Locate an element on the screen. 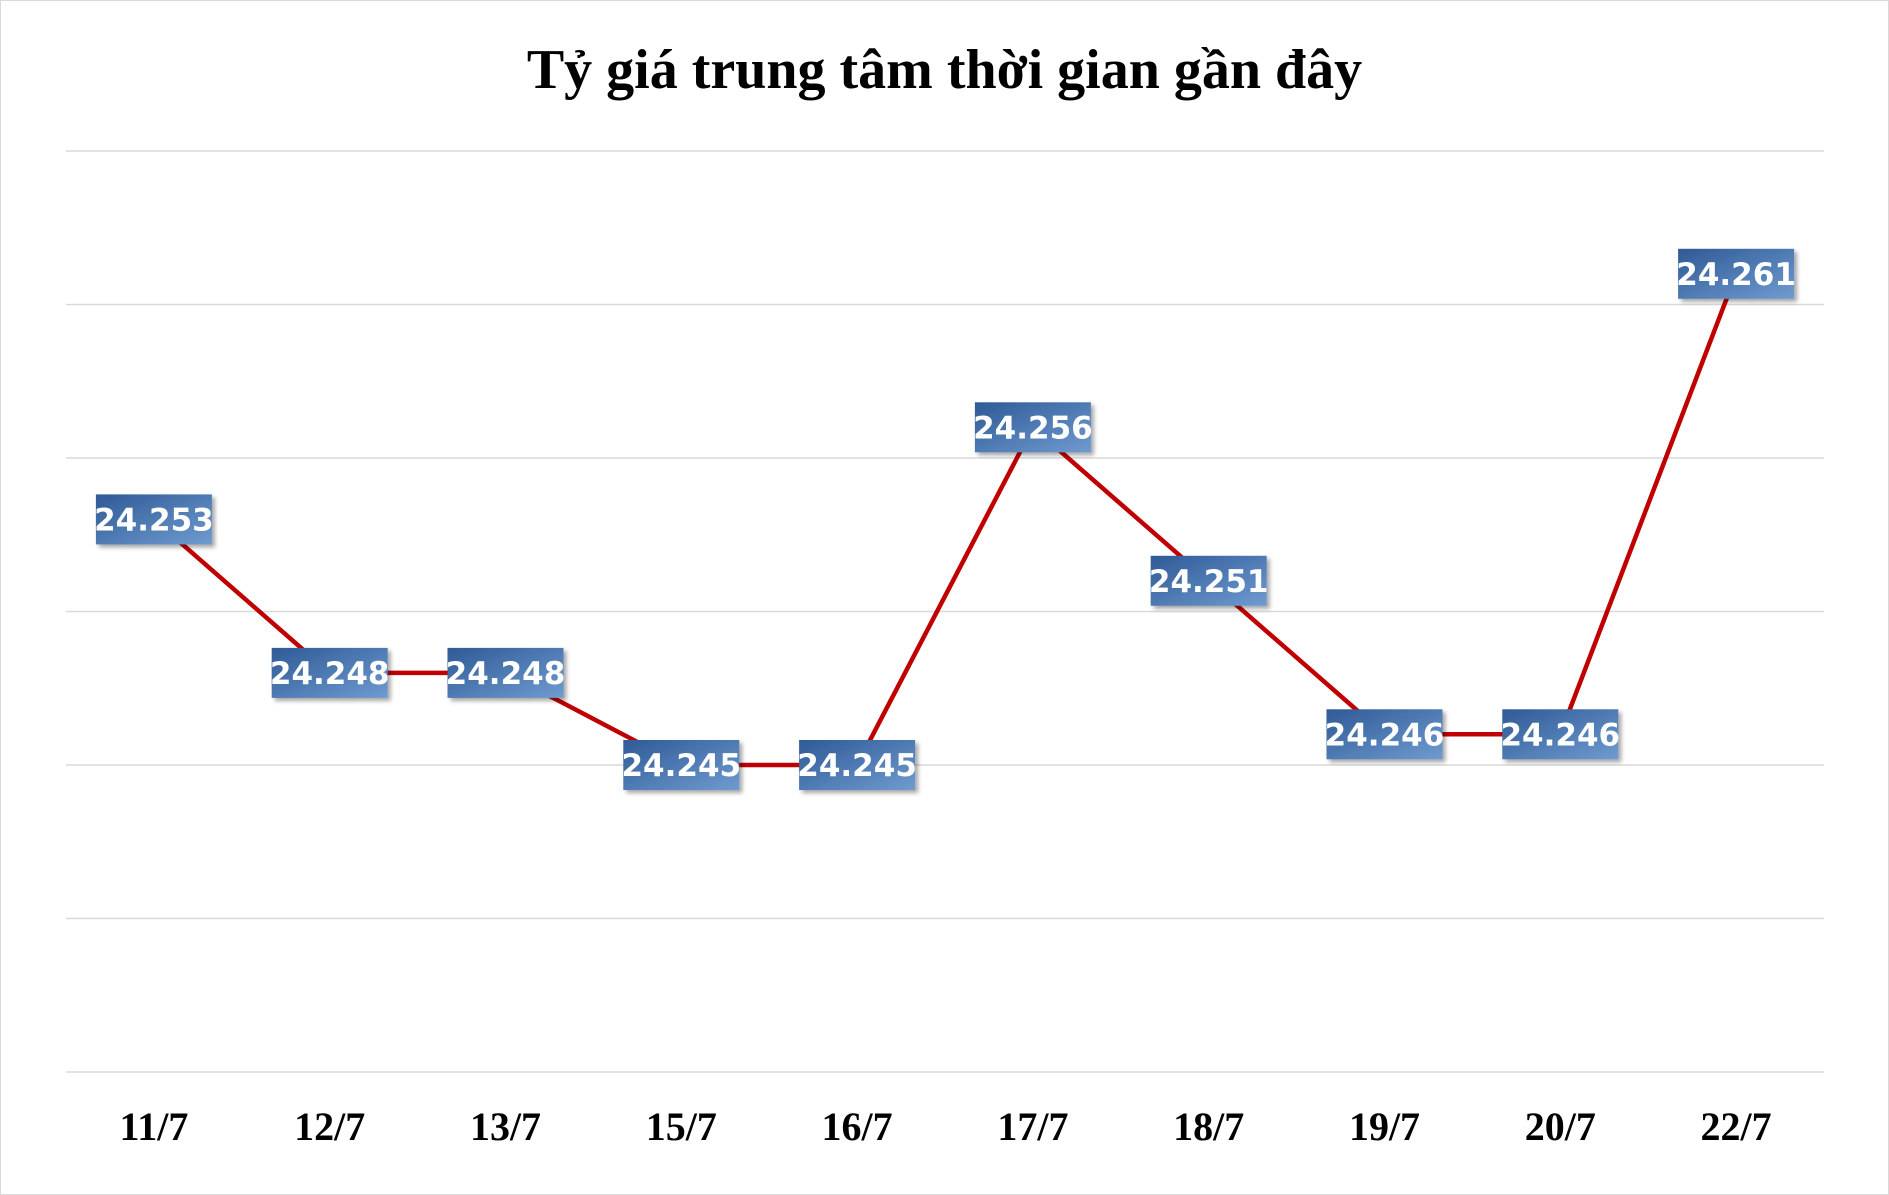  data-label-4: 24.245 is located at coordinates (857, 765).